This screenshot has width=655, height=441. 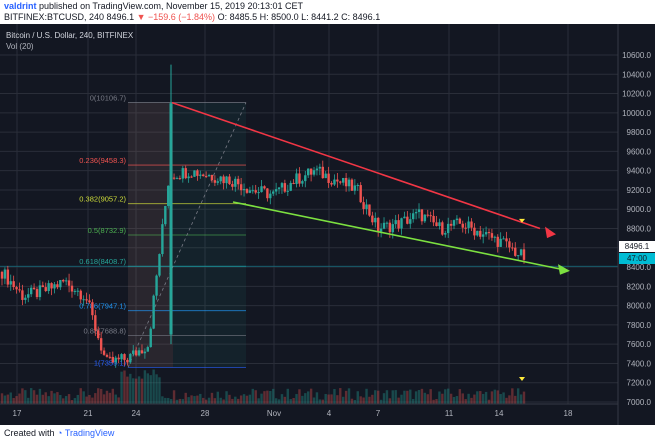 What do you see at coordinates (176, 17) in the screenshot?
I see `price-change: ▼ −159.6 (−1.84%)` at bounding box center [176, 17].